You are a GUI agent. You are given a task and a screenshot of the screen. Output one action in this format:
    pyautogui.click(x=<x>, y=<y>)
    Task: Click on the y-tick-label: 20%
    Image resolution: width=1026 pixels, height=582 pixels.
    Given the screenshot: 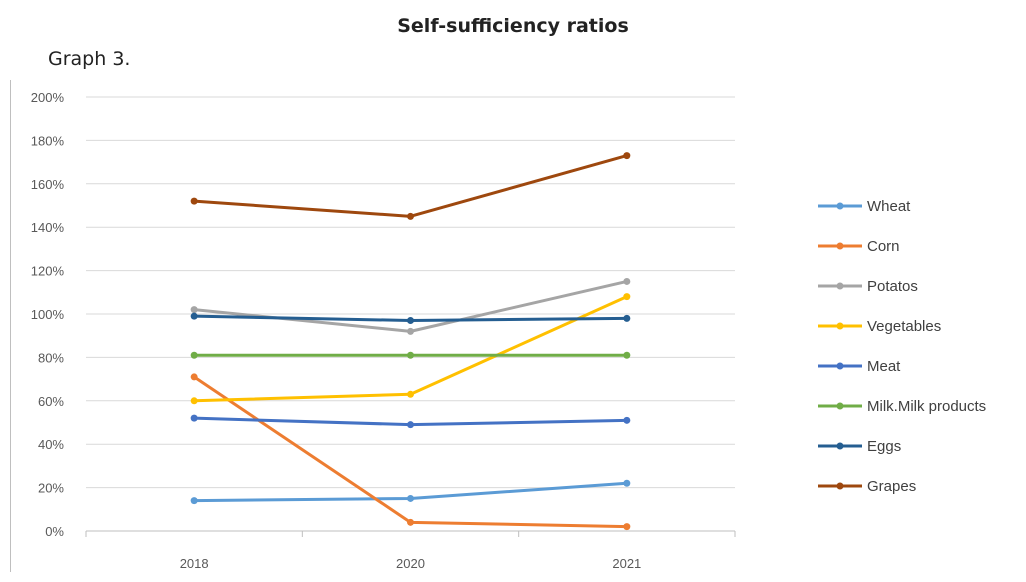 What is the action you would take?
    pyautogui.click(x=51, y=488)
    